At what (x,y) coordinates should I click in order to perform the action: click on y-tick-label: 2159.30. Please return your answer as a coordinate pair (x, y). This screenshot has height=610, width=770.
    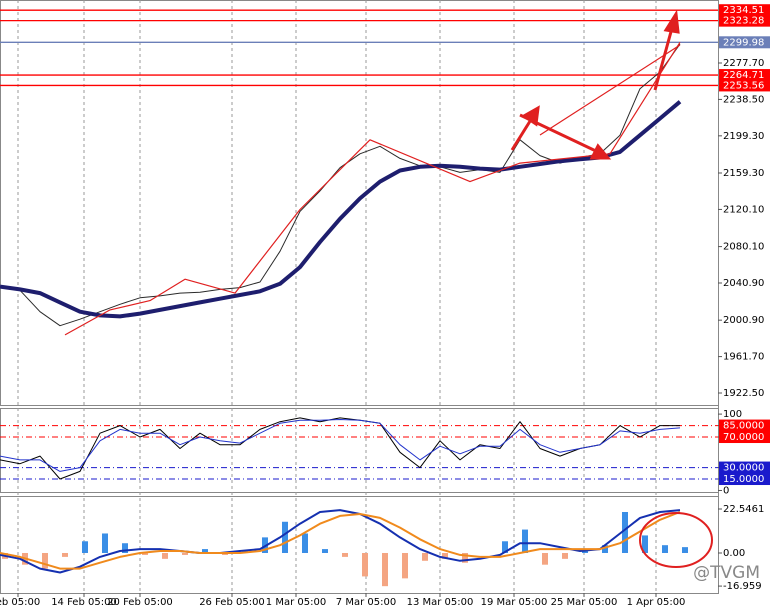
    Looking at the image, I should click on (743, 173).